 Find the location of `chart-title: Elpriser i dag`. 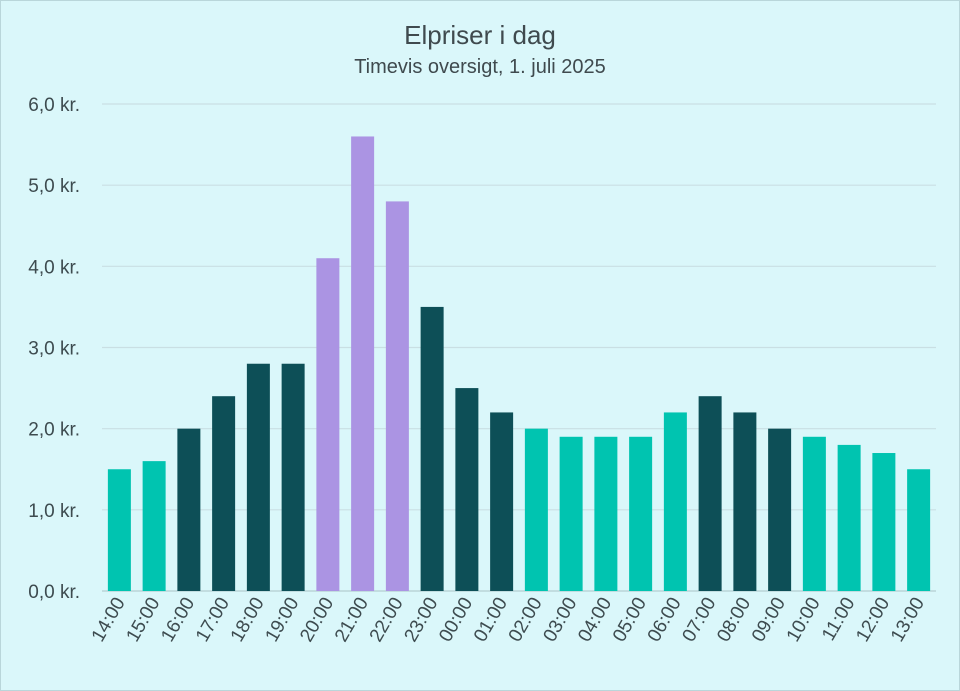

chart-title: Elpriser i dag is located at coordinates (480, 35).